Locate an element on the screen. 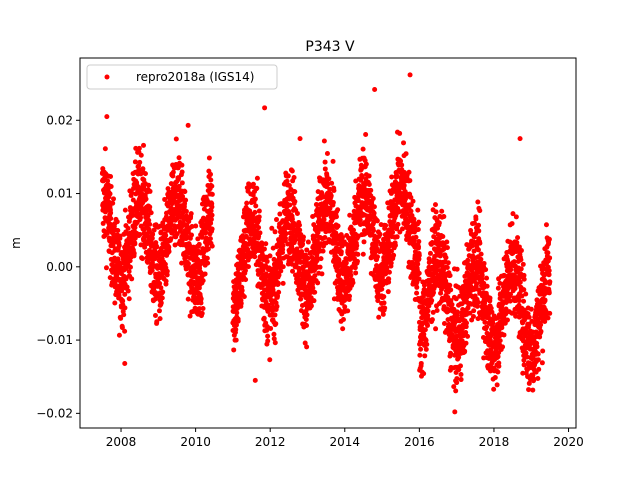 Image resolution: width=640 pixels, height=480 pixels. y-axis-label: m is located at coordinates (16, 243).